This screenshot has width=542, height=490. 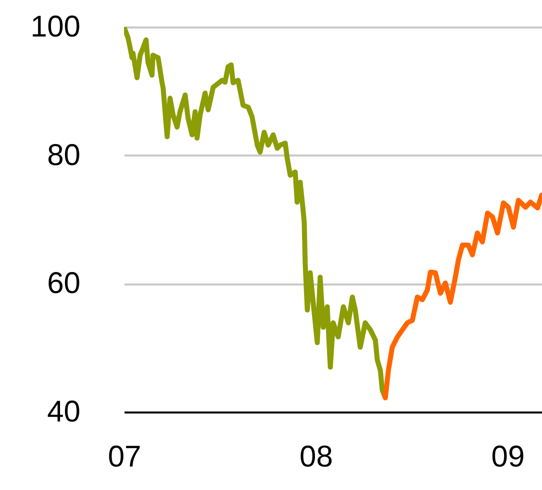 What do you see at coordinates (508, 457) in the screenshot?
I see `x-tick-label: 09` at bounding box center [508, 457].